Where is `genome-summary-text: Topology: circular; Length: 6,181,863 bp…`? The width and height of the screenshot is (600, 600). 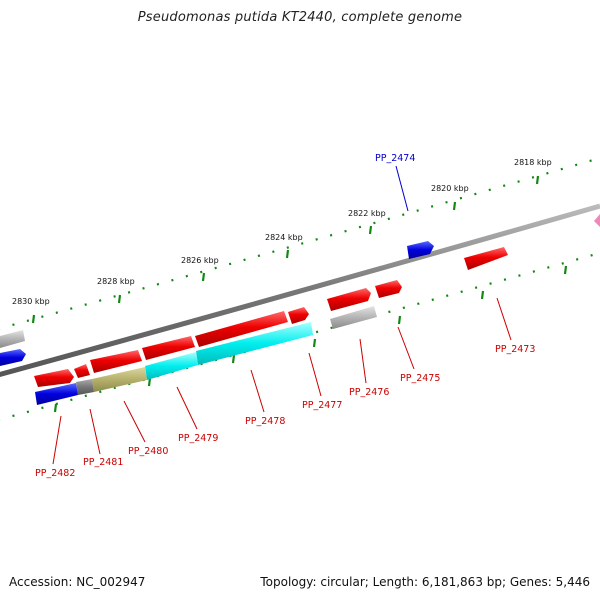 genome-summary-text: Topology: circular; Length: 6,181,863 bp… is located at coordinates (425, 582).